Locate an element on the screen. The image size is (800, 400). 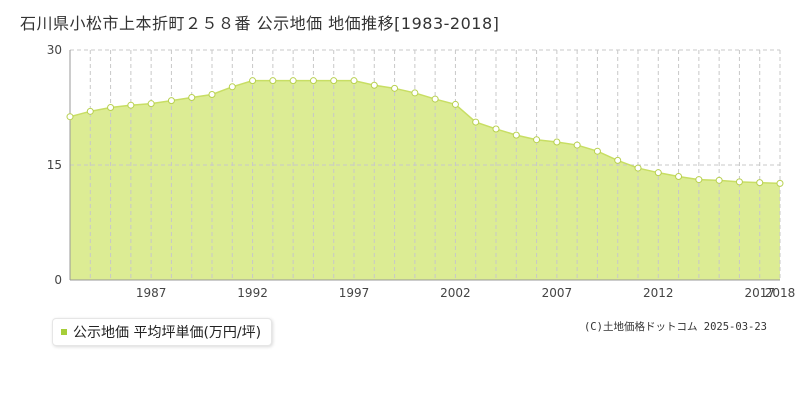
y-tick-label: 0 is located at coordinates (58, 280).